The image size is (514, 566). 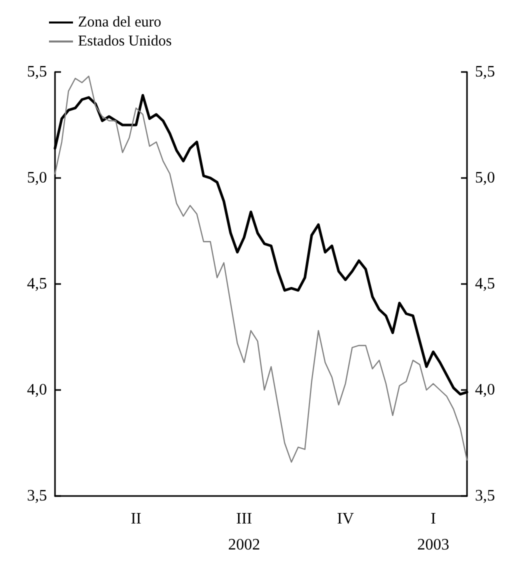 I want to click on y-tick-label: 4,5, so click(x=37, y=284).